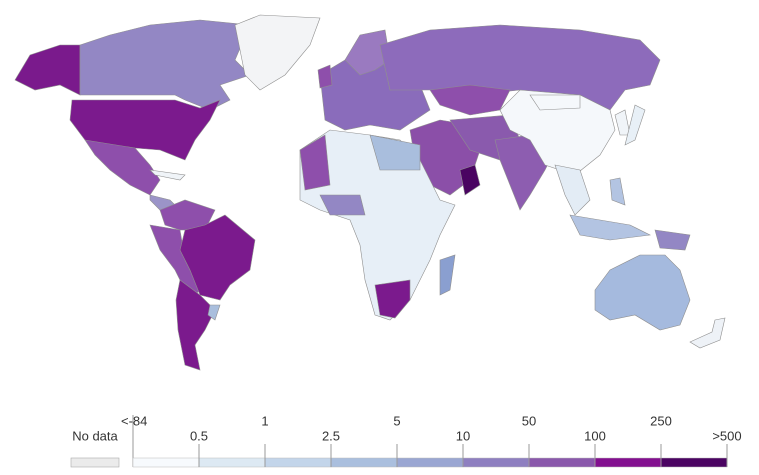  Describe the element at coordinates (529, 420) in the screenshot. I see `legend-tick-label: 50` at that location.